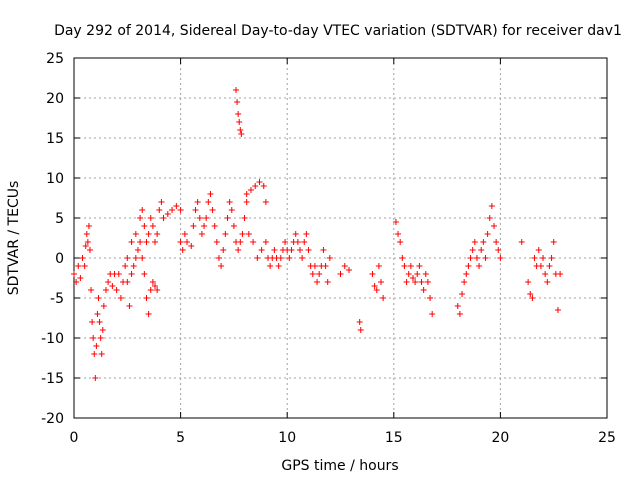  What do you see at coordinates (59, 259) in the screenshot?
I see `y-tick-label: 0` at bounding box center [59, 259].